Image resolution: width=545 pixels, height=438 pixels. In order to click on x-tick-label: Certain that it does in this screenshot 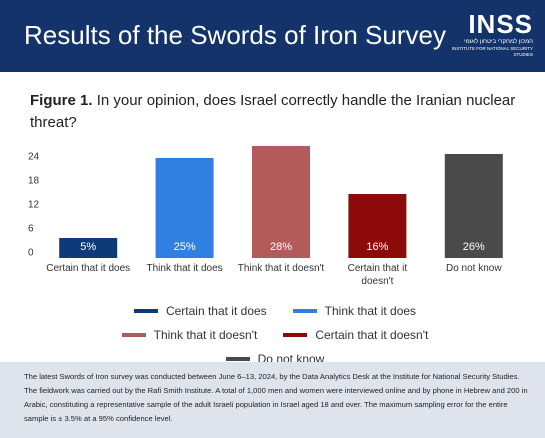, I will do `click(88, 268)`.